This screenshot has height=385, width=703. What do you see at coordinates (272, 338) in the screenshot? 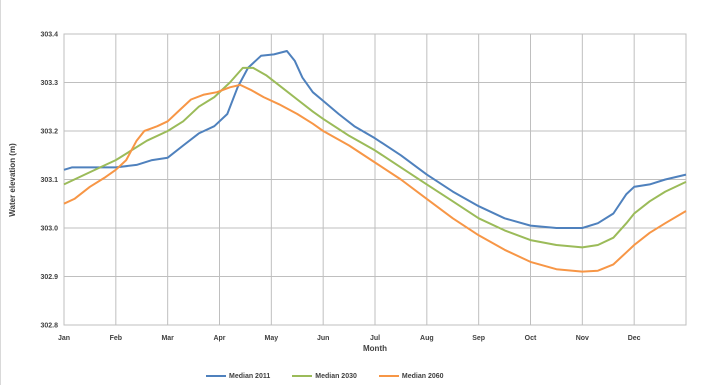
I see `x-tick-label: May` at bounding box center [272, 338].